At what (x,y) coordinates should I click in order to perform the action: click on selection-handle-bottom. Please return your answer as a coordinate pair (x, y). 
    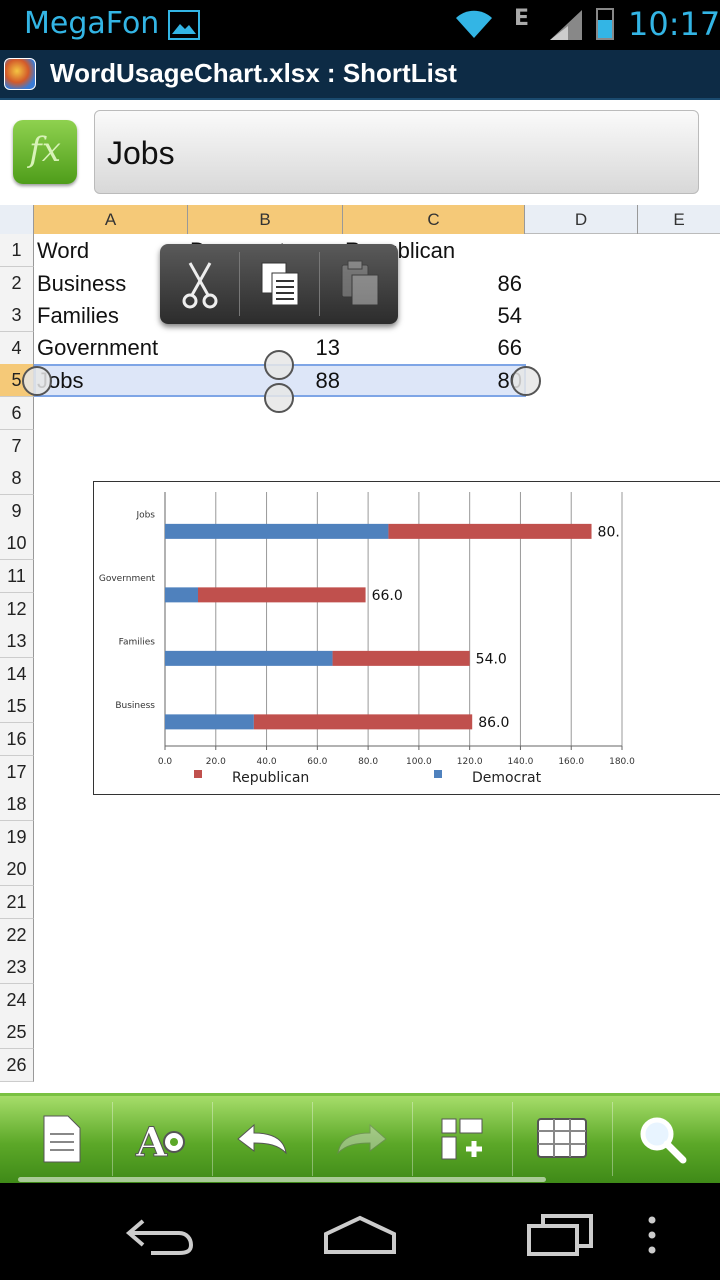
    Looking at the image, I should click on (279, 398).